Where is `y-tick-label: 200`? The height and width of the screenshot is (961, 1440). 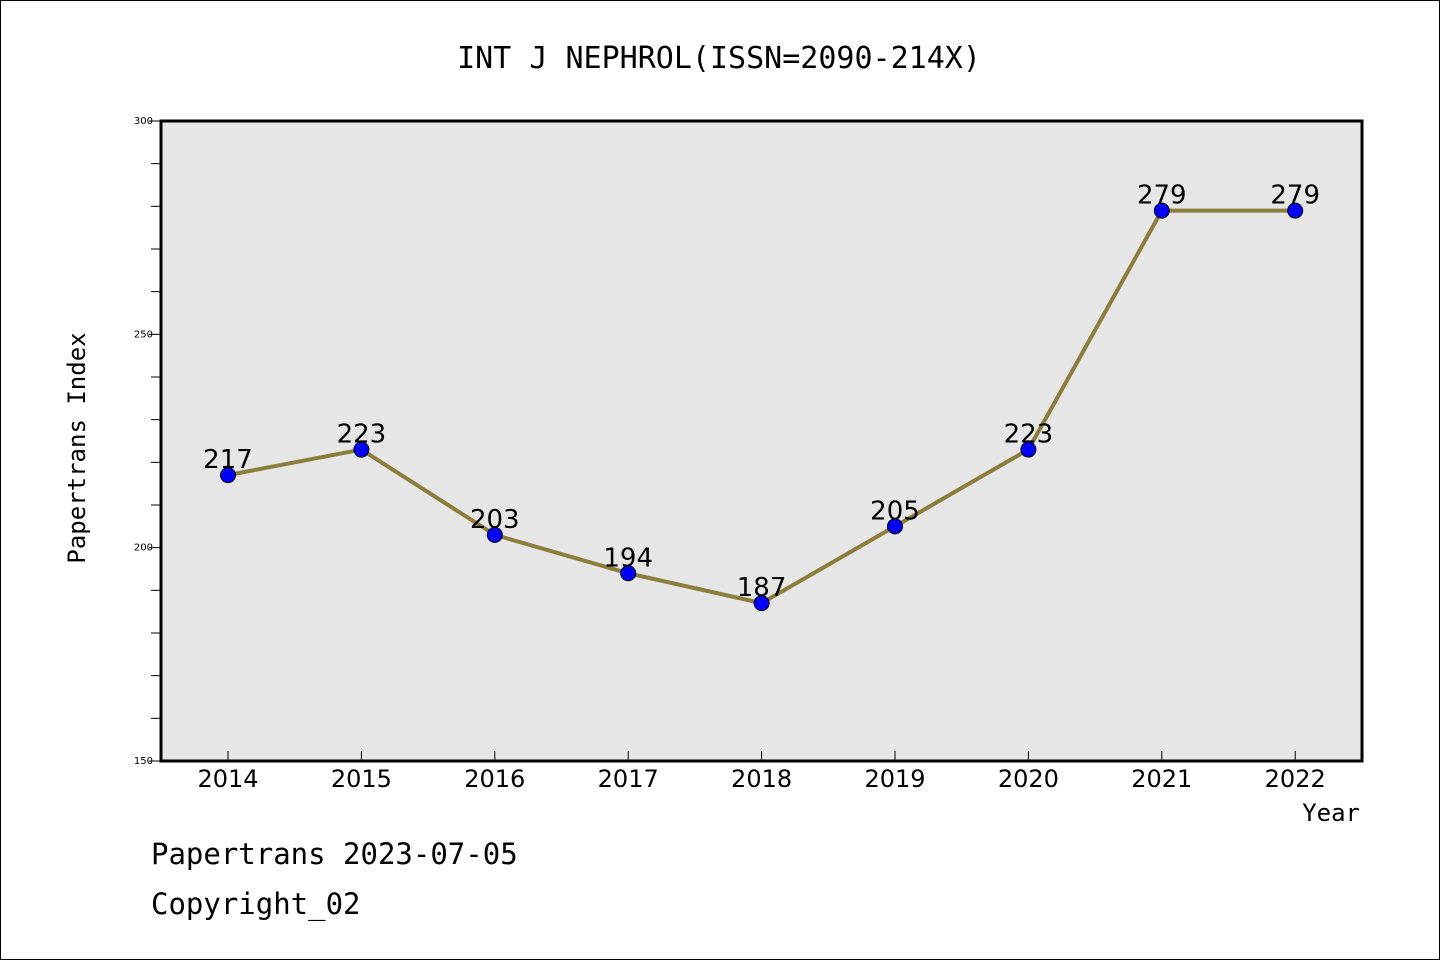
y-tick-label: 200 is located at coordinates (143, 548).